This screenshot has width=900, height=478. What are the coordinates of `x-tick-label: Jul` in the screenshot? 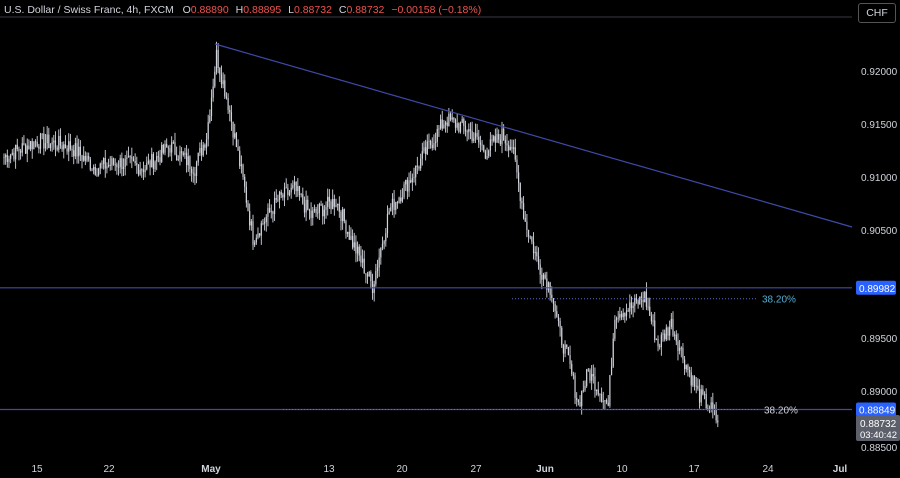 It's located at (840, 469).